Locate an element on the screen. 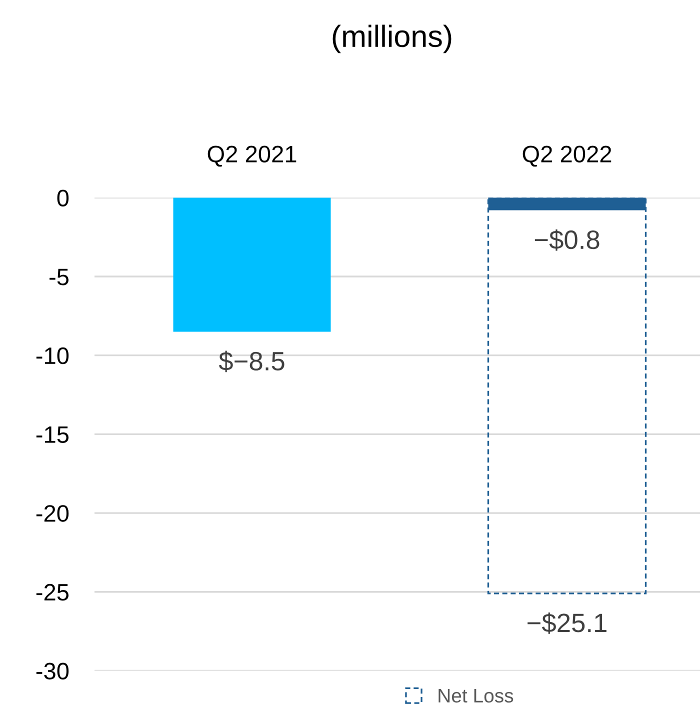 The width and height of the screenshot is (700, 706). data-label: −$0.8 is located at coordinates (567, 240).